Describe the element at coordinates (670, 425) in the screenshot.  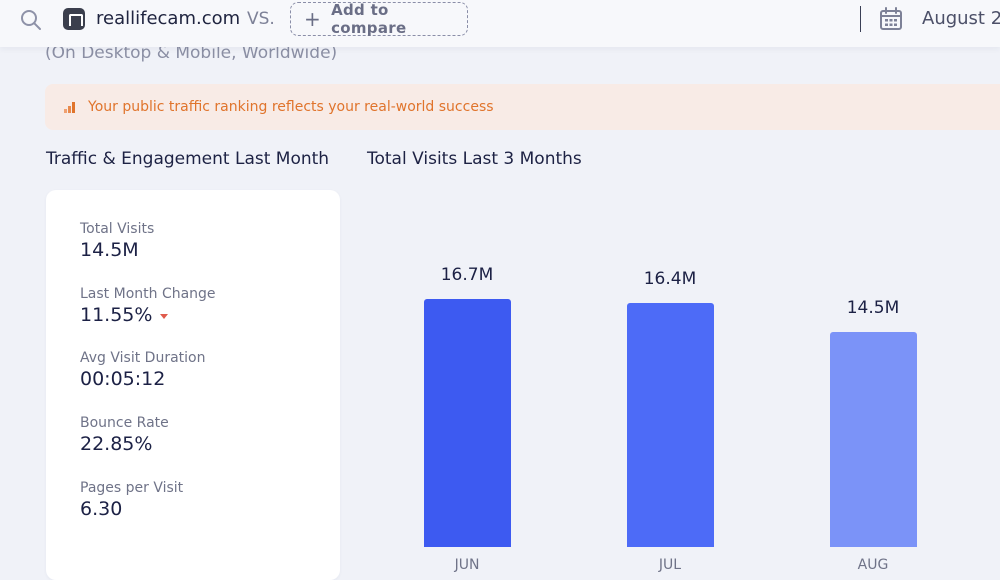
I see `bar-jul` at that location.